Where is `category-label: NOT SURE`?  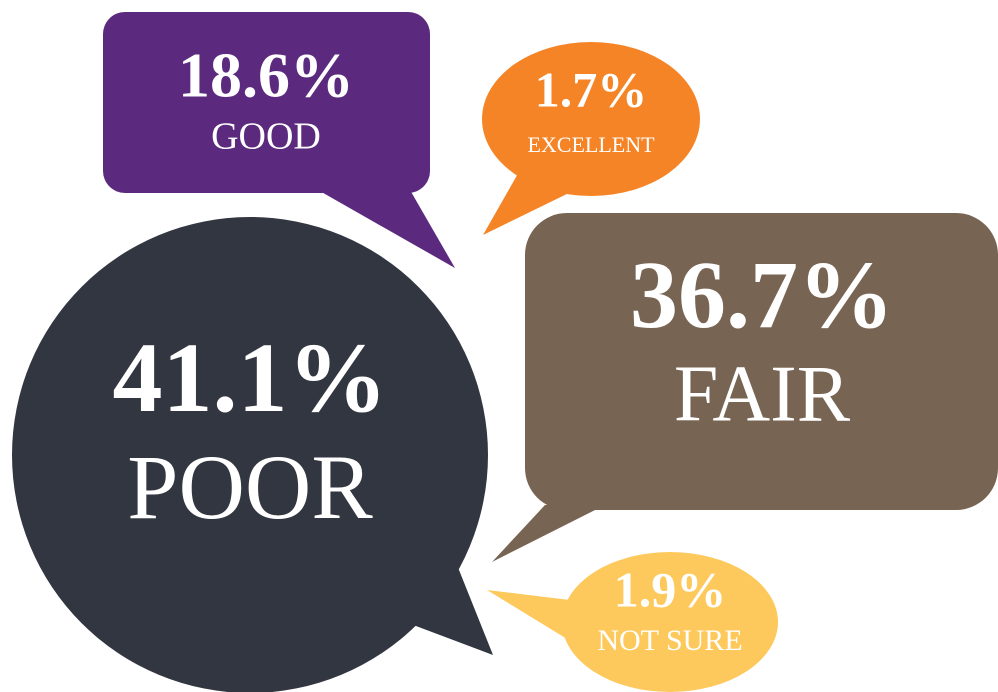
category-label: NOT SURE is located at coordinates (669, 640).